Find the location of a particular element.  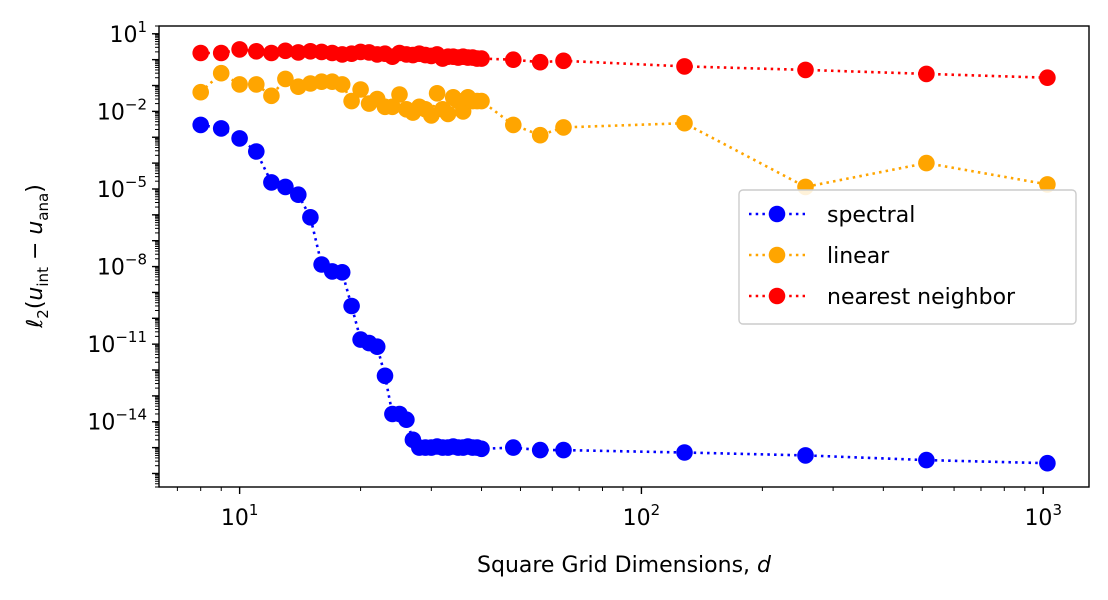

legend-label: nearest neighbor is located at coordinates (921, 297).